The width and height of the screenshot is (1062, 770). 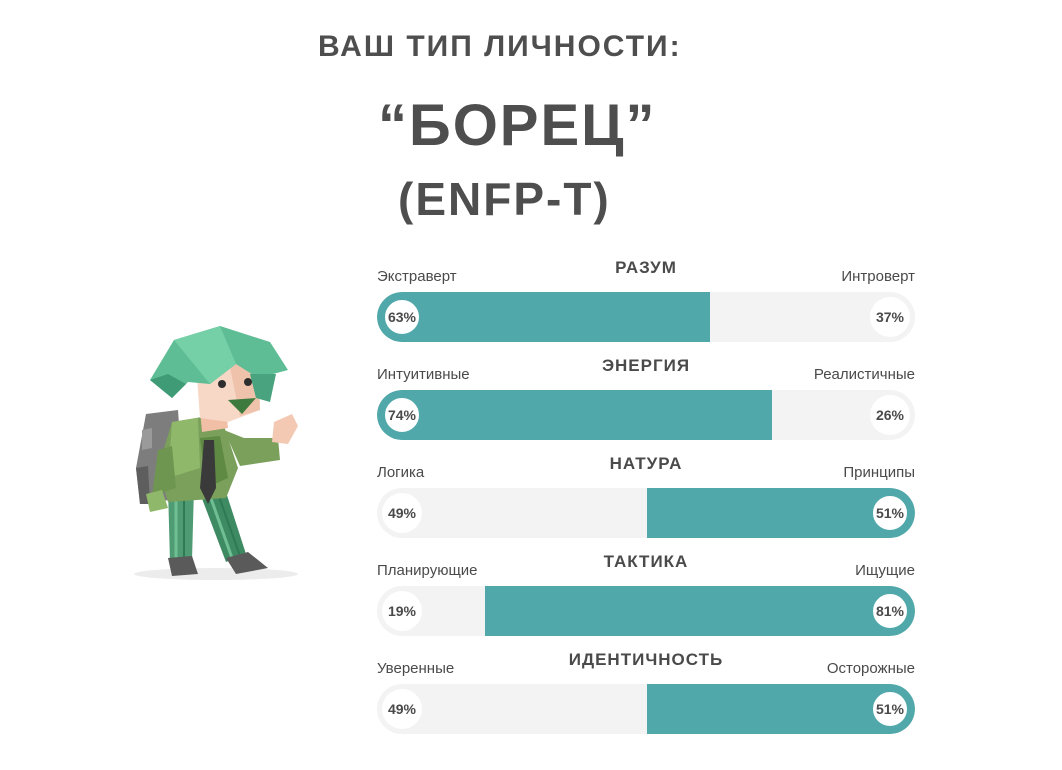 What do you see at coordinates (646, 267) in the screenshot?
I see `scale-title: РАЗУМ` at bounding box center [646, 267].